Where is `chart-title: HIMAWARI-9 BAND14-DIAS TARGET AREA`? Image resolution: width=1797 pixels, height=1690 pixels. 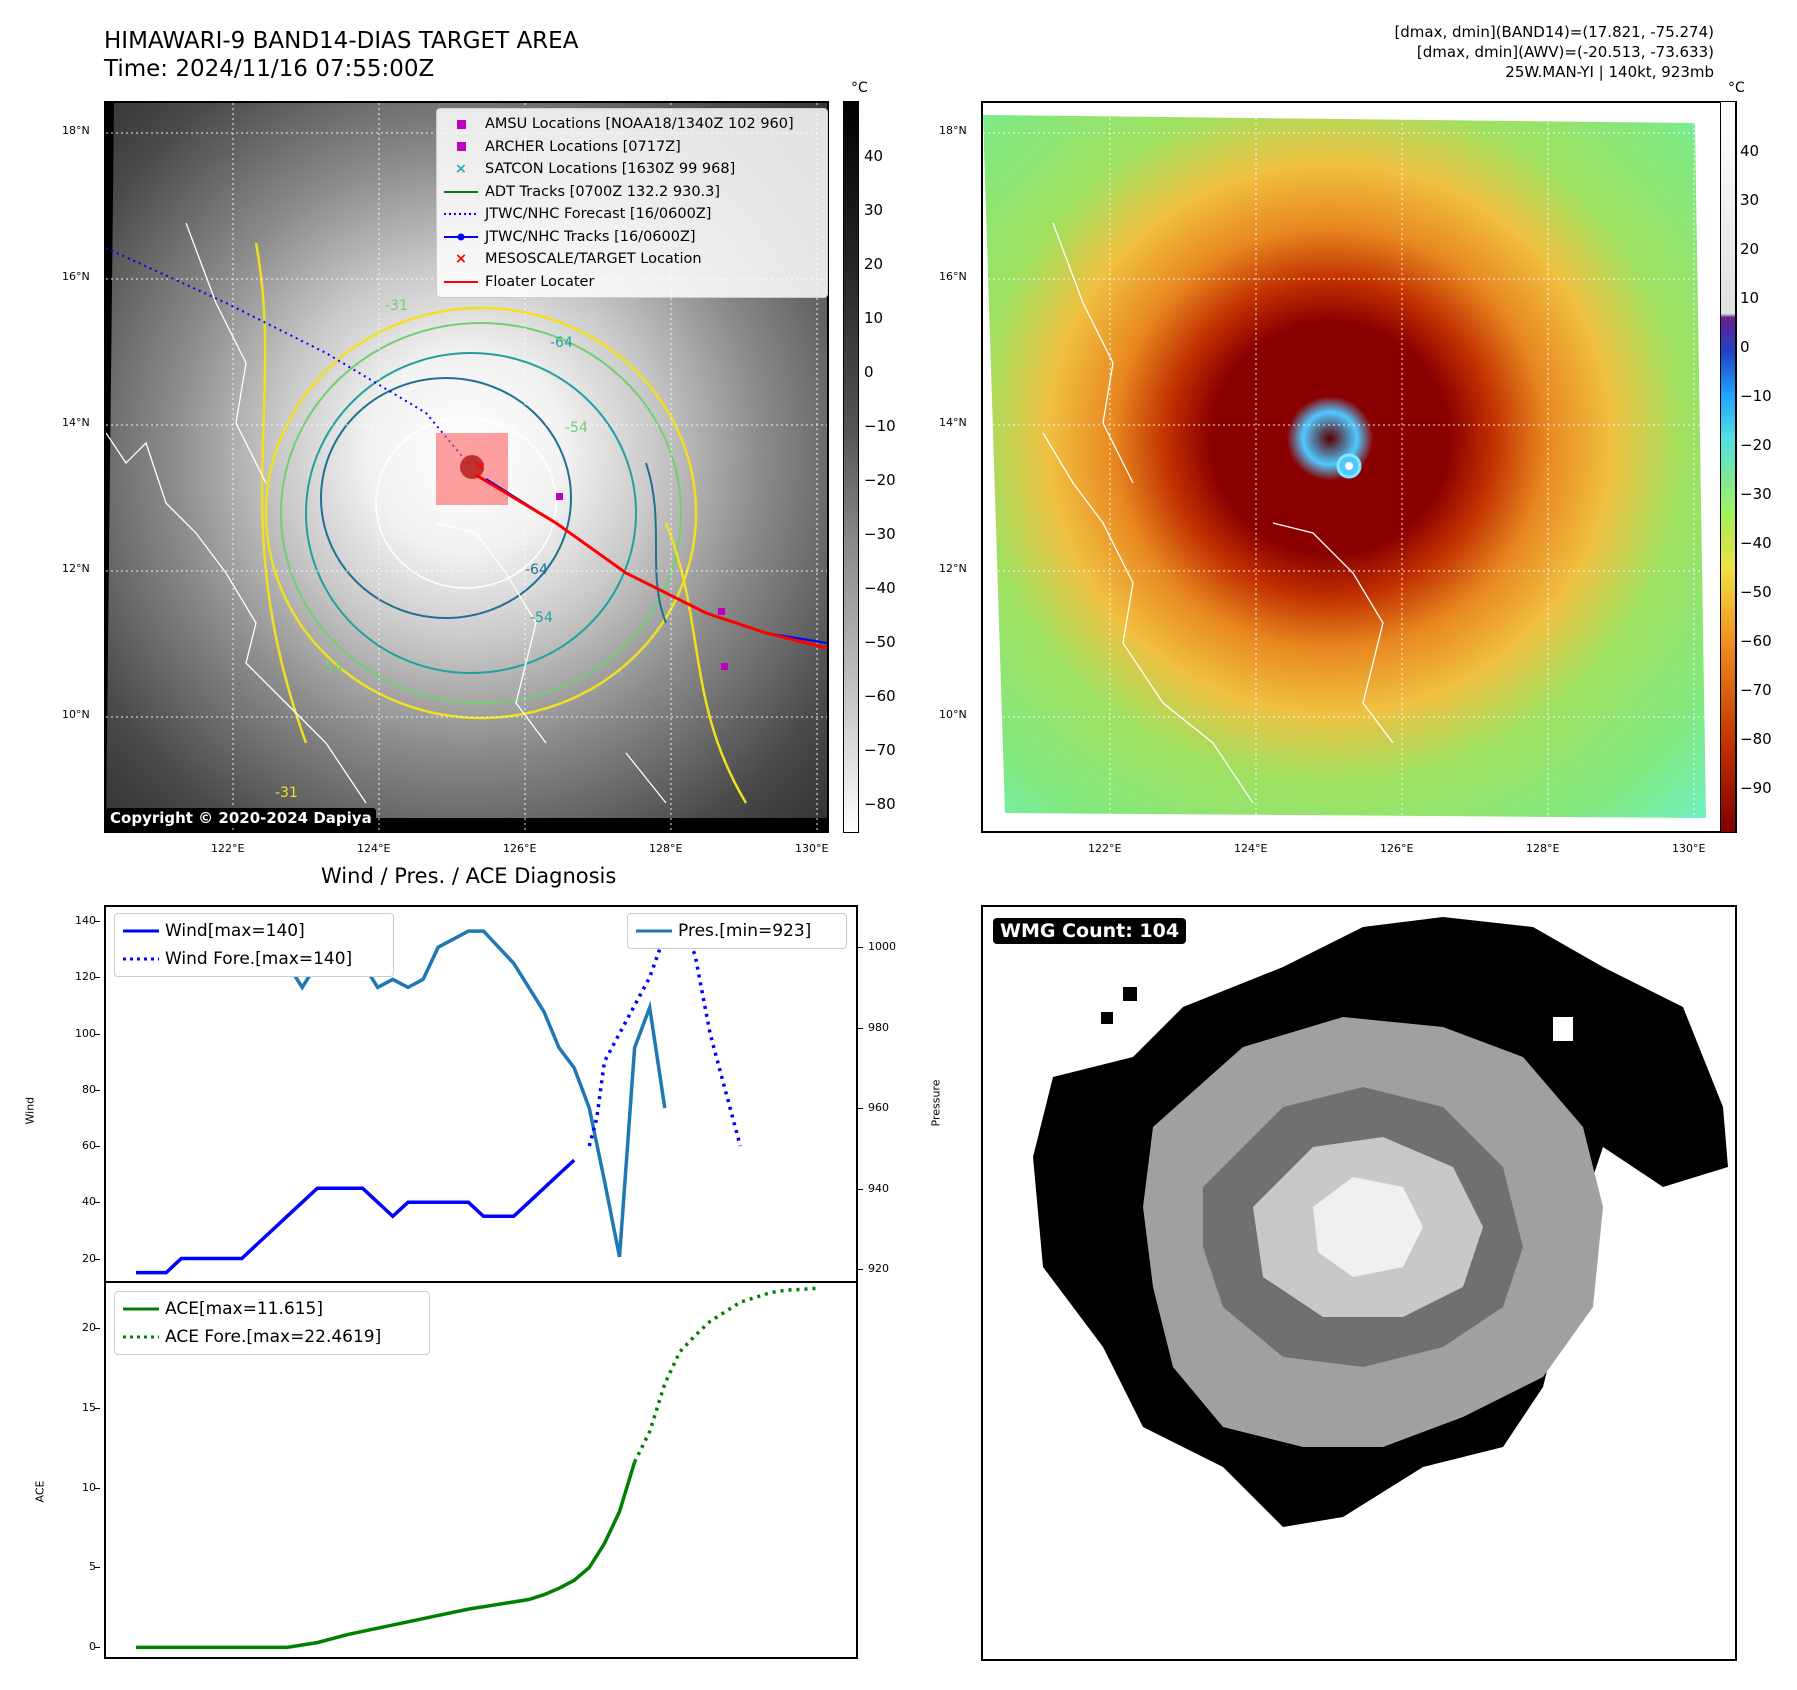 chart-title: HIMAWARI-9 BAND14-DIAS TARGET AREA is located at coordinates (341, 41).